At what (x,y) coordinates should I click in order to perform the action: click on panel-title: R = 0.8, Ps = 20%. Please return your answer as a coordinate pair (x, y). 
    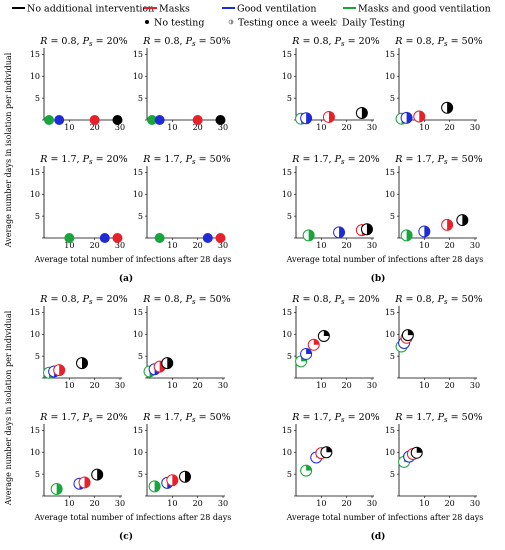
    Looking at the image, I should click on (335, 300).